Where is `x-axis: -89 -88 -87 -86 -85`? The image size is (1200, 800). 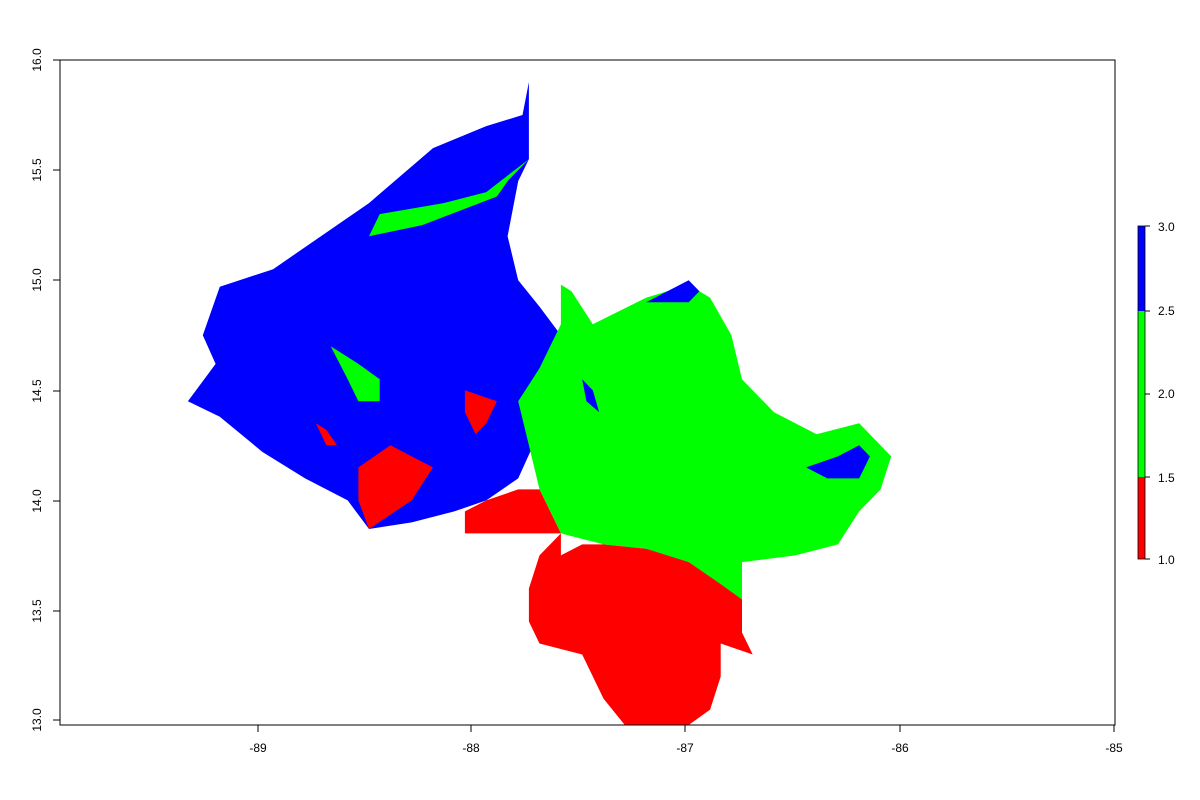
x-axis: -89 -88 -87 -86 -85 is located at coordinates (686, 740).